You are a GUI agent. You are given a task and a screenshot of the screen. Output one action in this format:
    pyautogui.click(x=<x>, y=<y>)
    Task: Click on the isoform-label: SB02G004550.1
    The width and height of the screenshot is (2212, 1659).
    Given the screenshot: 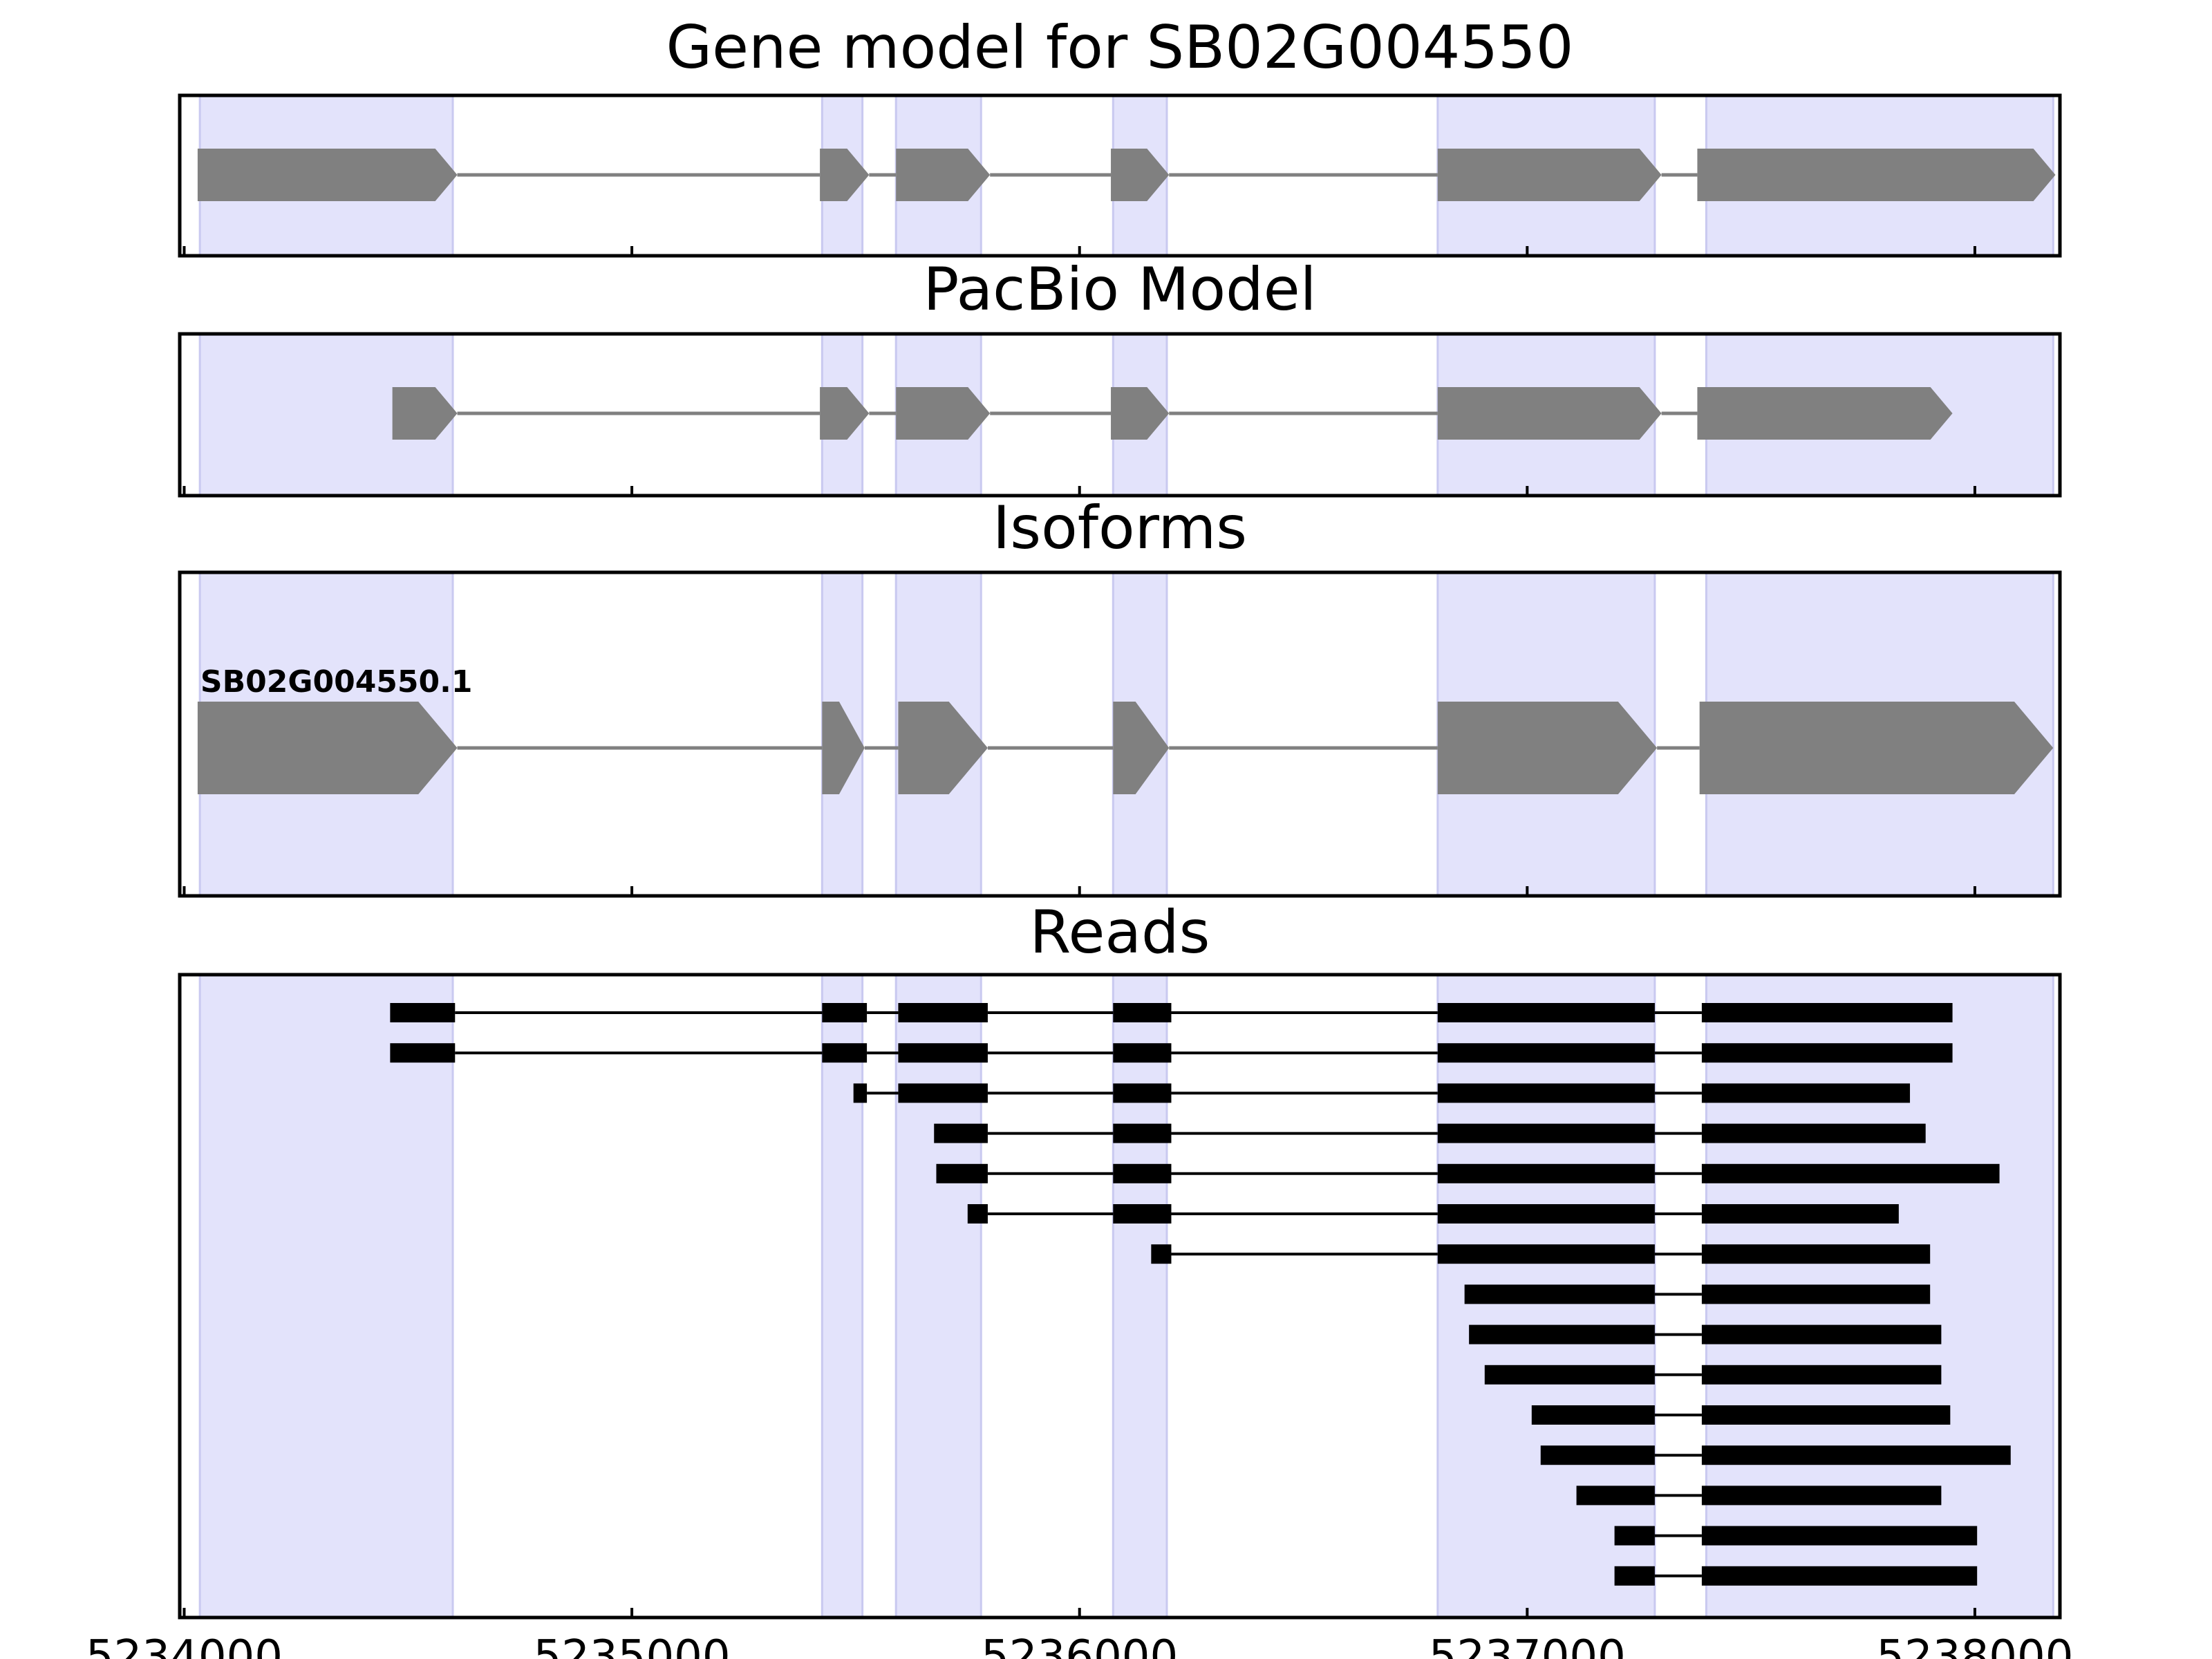 What is the action you would take?
    pyautogui.click(x=337, y=682)
    